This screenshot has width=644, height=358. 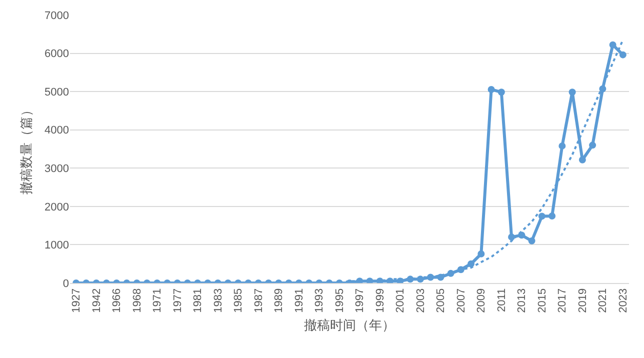 What do you see at coordinates (461, 300) in the screenshot?
I see `x-tick-label: 2007` at bounding box center [461, 300].